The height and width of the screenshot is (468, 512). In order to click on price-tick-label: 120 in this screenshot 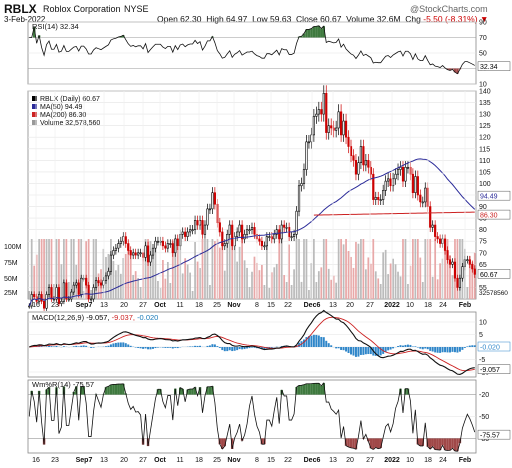, I will do `click(485, 138)`.